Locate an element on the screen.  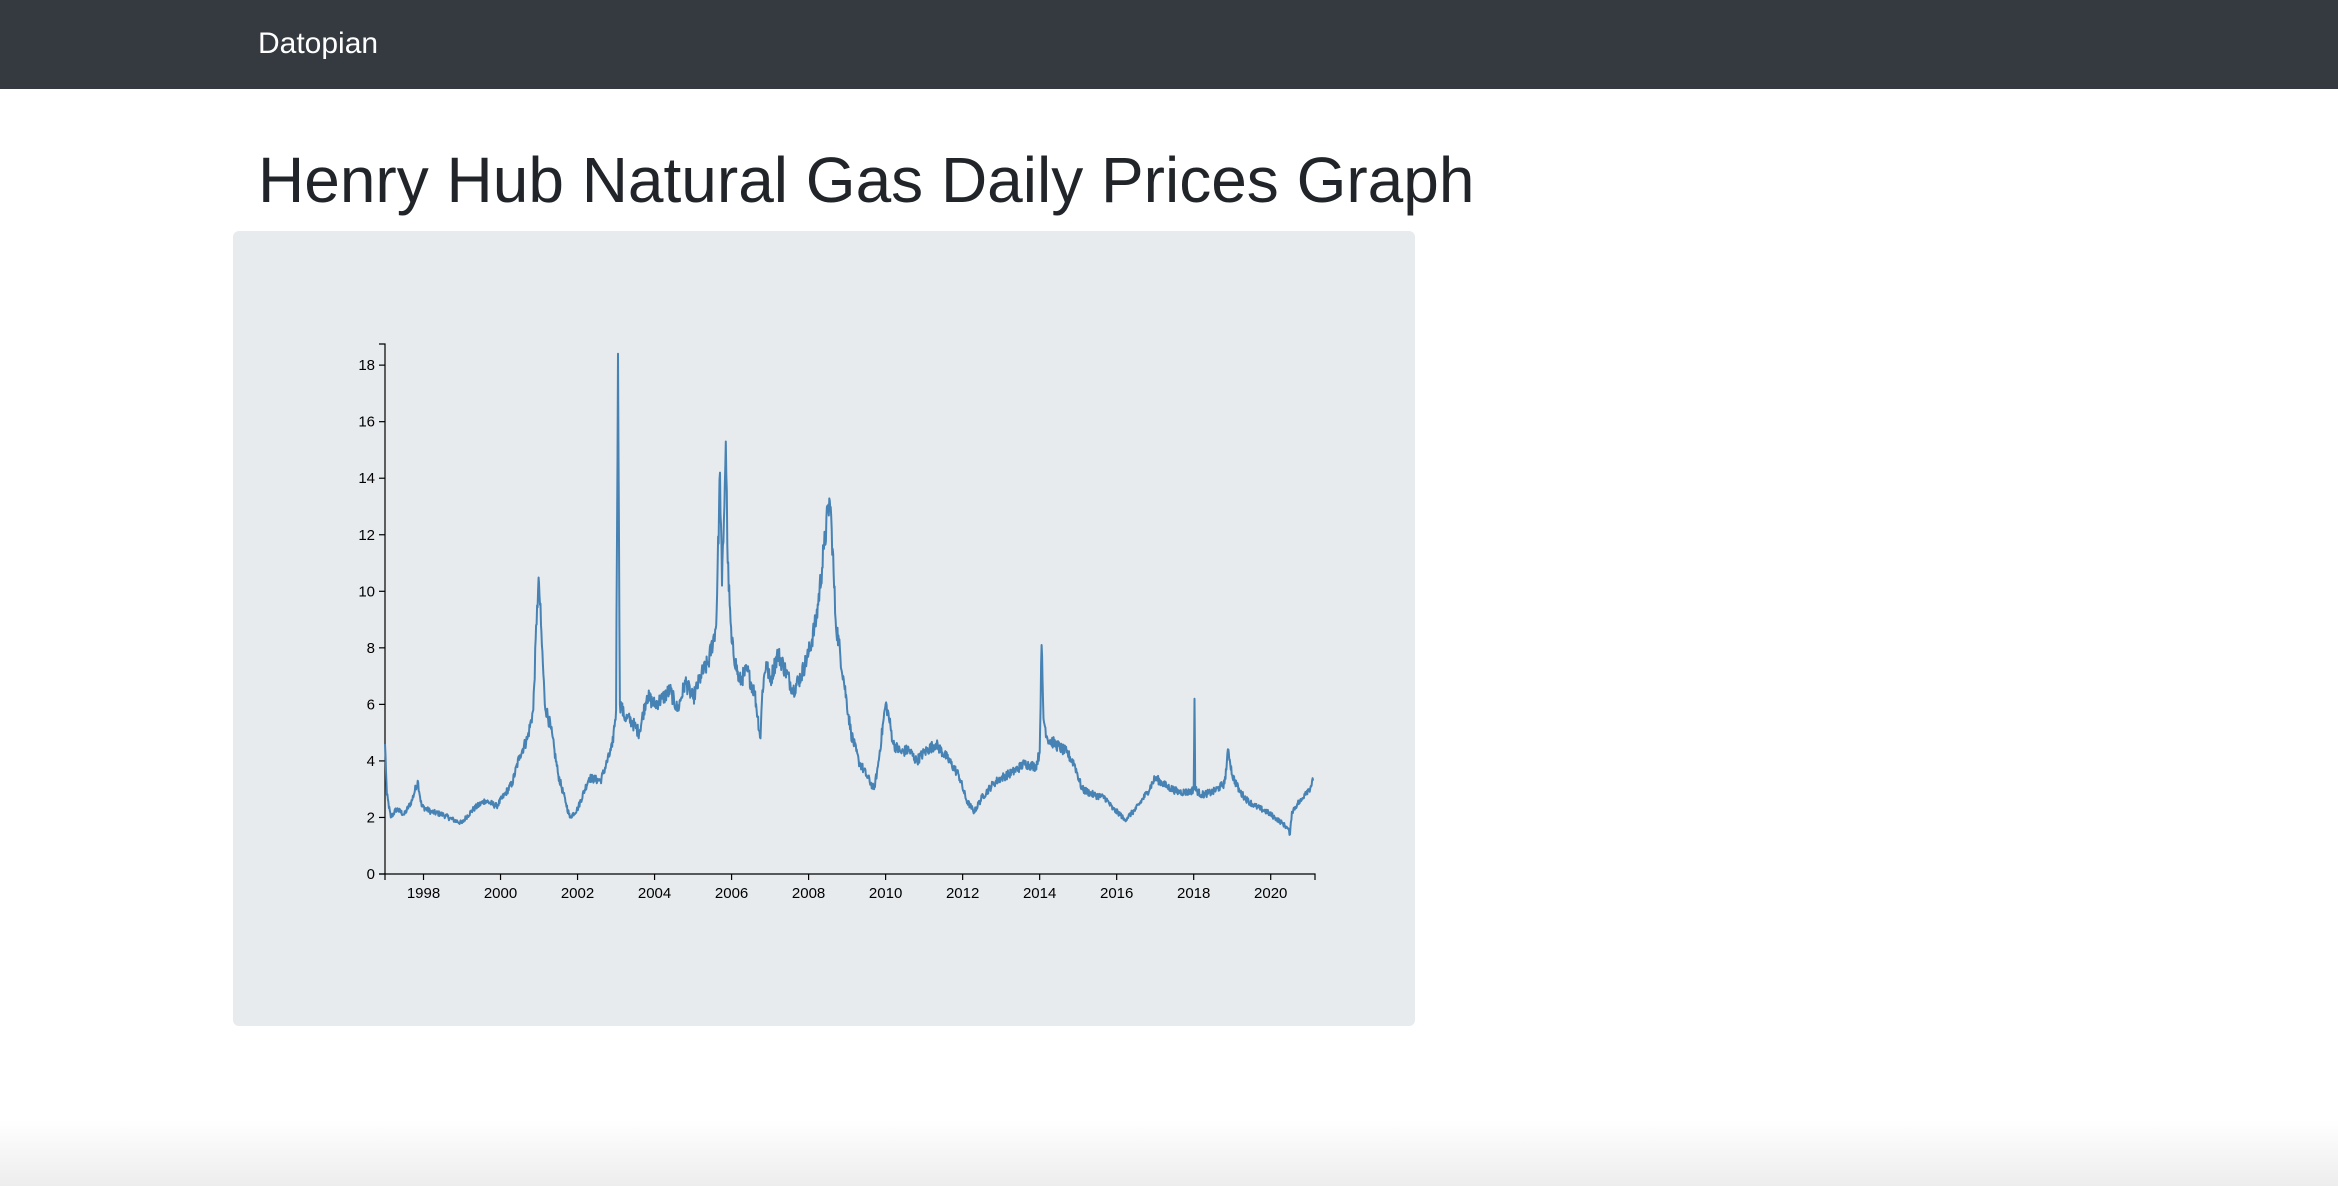
x-tick-label: 2002 is located at coordinates (577, 893).